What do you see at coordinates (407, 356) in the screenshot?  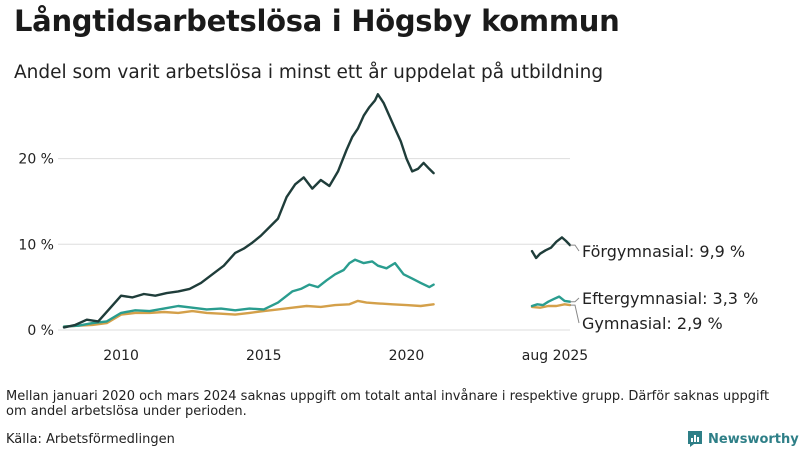 I see `x-tick-label: 2020` at bounding box center [407, 356].